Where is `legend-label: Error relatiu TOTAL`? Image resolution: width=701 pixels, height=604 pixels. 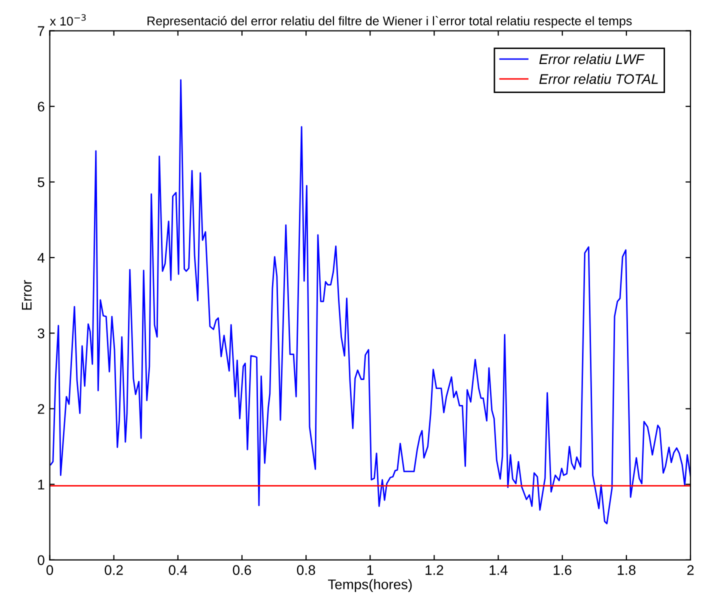
legend-label: Error relatiu TOTAL is located at coordinates (598, 79).